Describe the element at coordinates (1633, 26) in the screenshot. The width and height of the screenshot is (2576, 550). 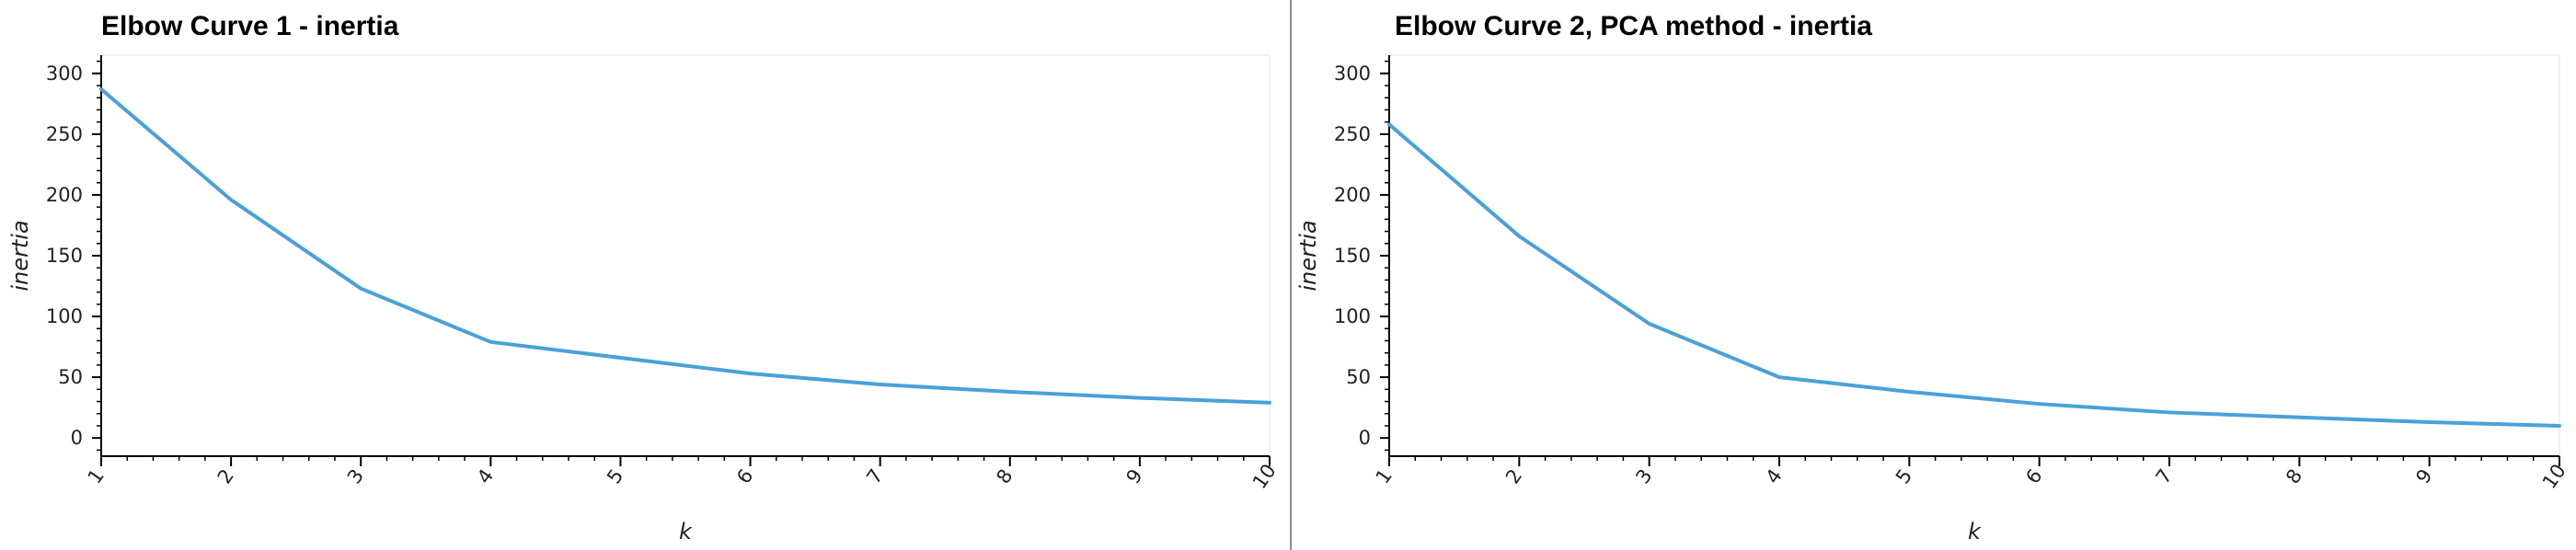
I see `chart-title: Elbow Curve 2, PCA method - inertia` at that location.